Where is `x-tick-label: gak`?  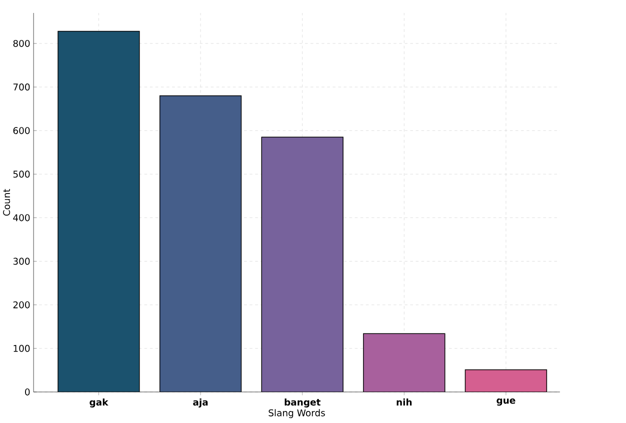
x-tick-label: gak is located at coordinates (99, 403).